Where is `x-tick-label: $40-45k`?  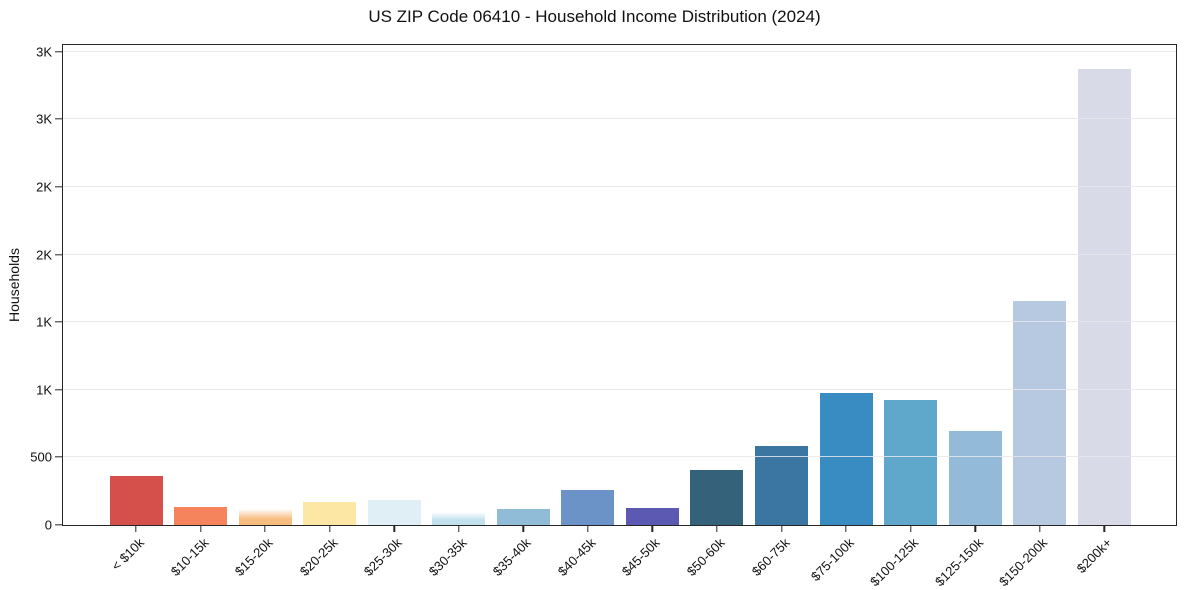
x-tick-label: $40-45k is located at coordinates (576, 557).